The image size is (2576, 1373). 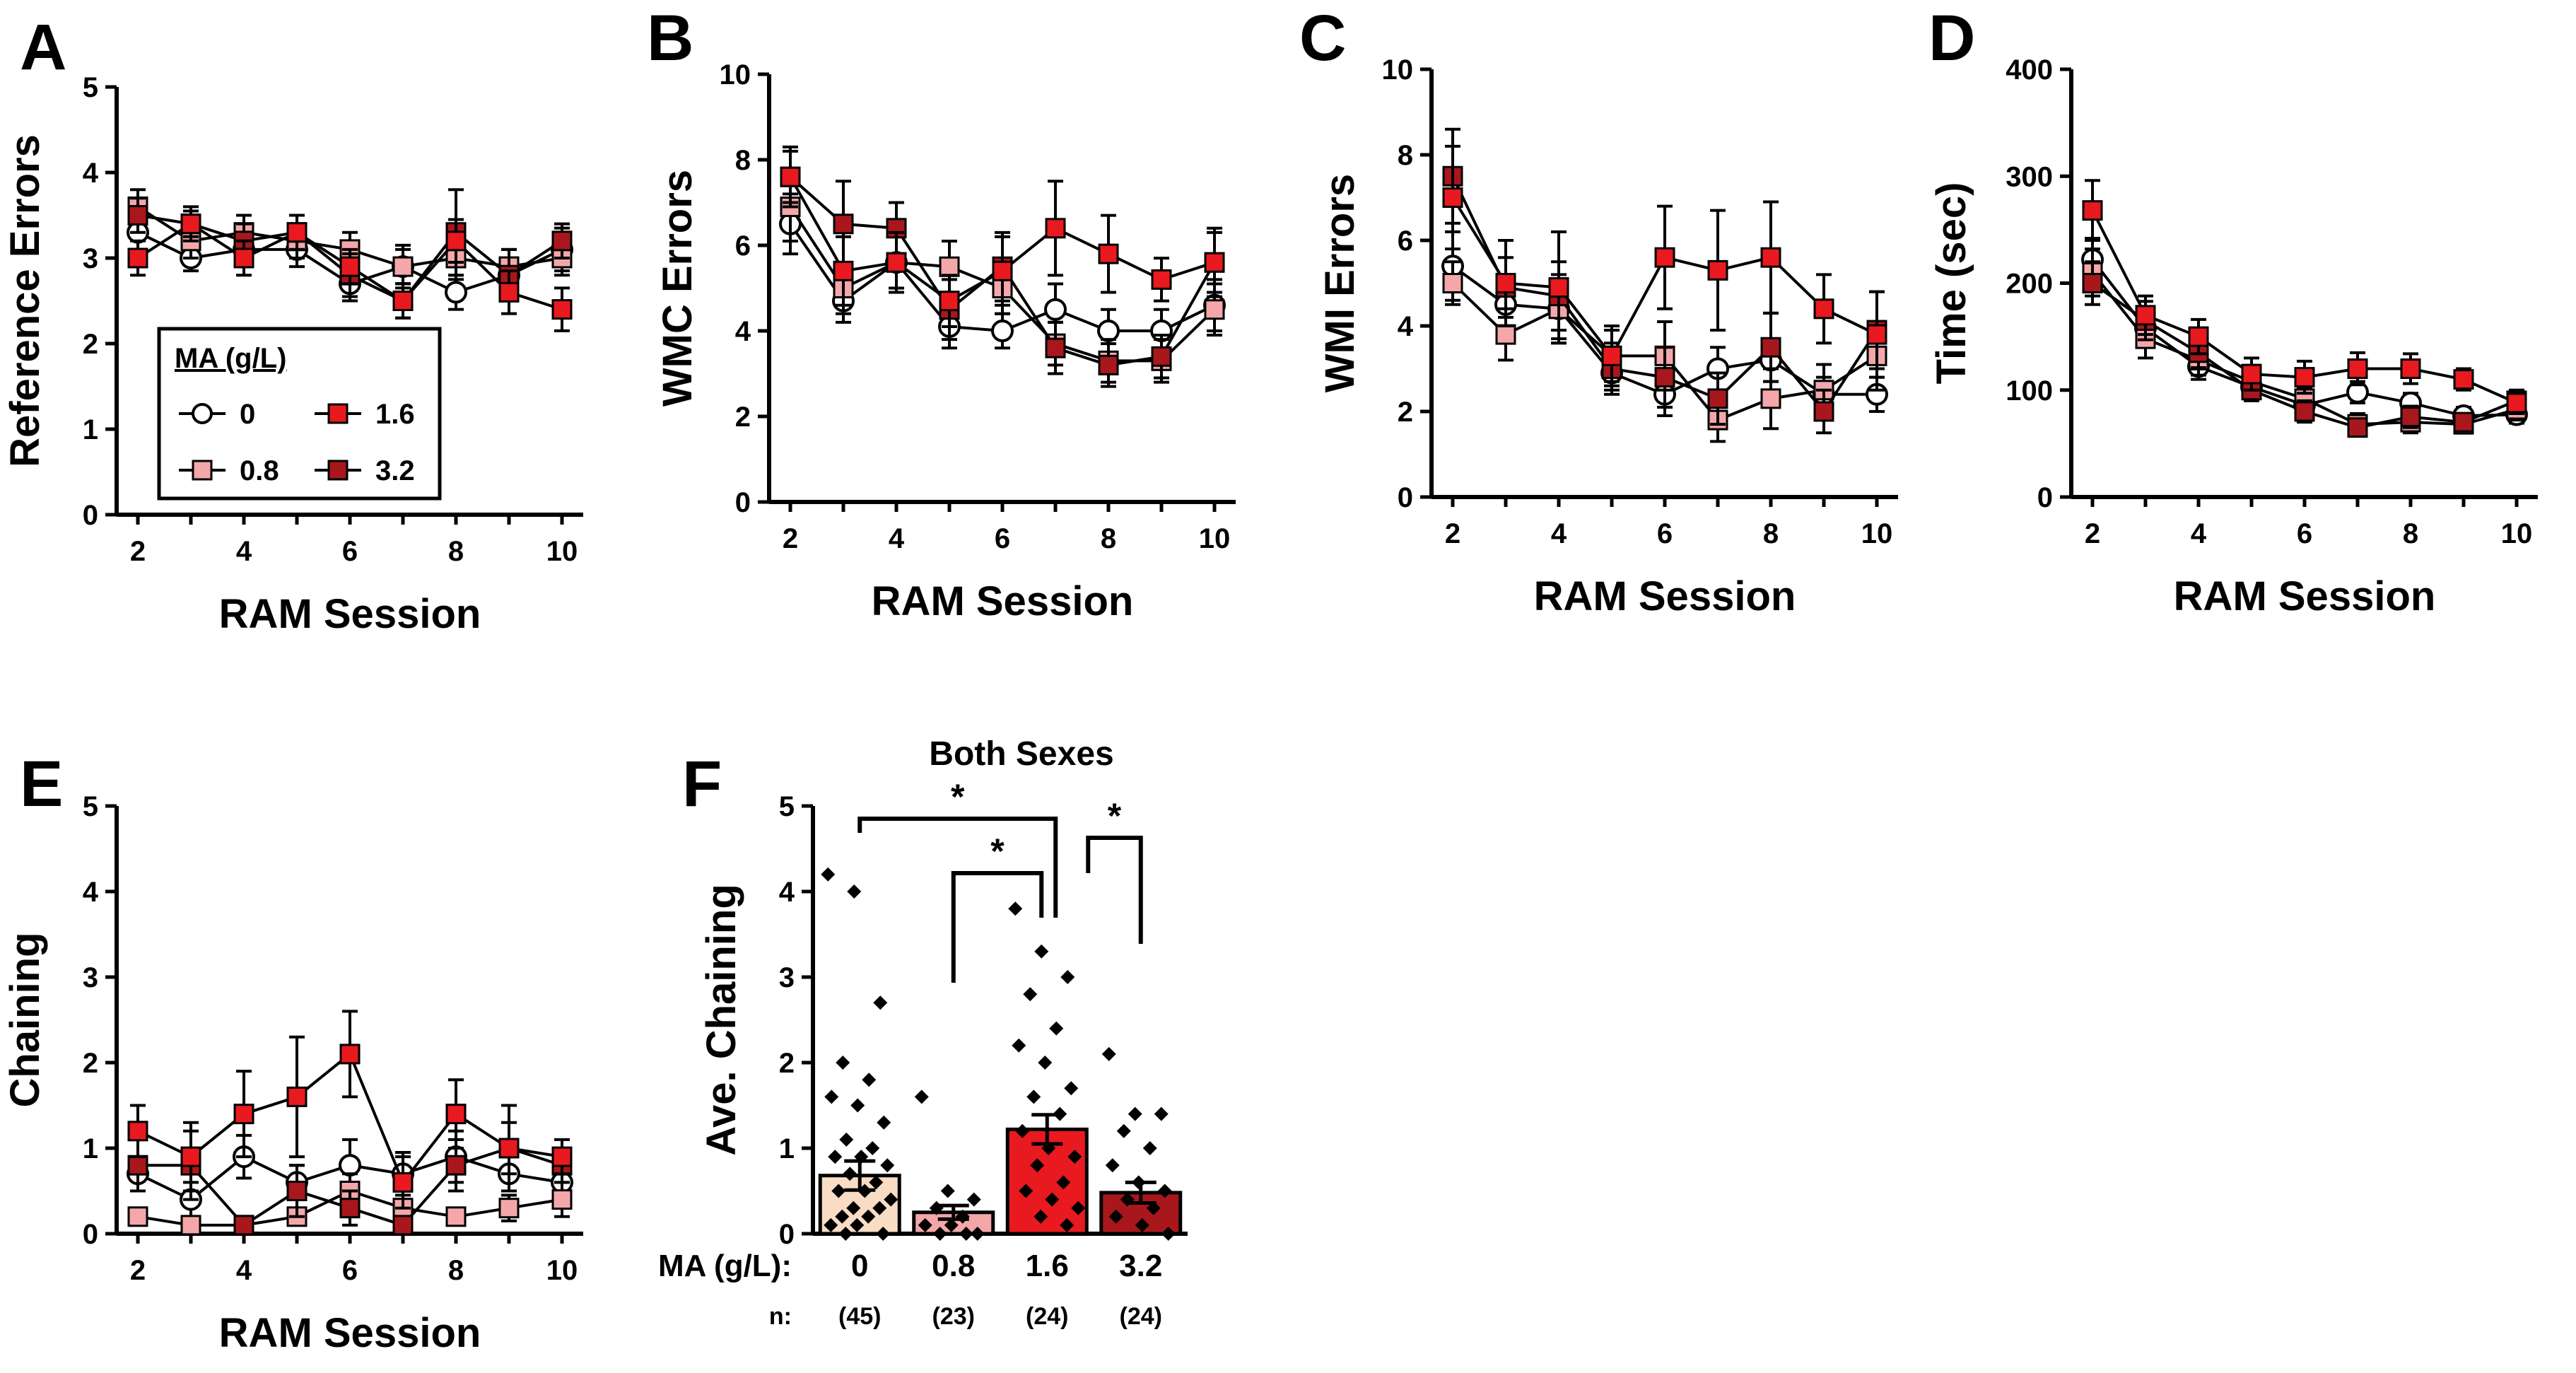 What do you see at coordinates (1003, 538) in the screenshot?
I see `panel-b-x-tick-label: 6` at bounding box center [1003, 538].